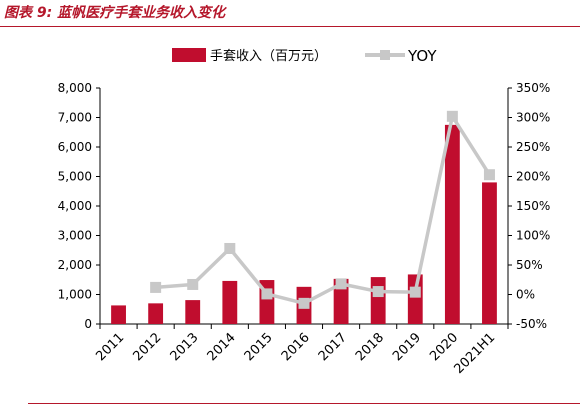 The width and height of the screenshot is (580, 407). Describe the element at coordinates (156, 313) in the screenshot. I see `bar-2012` at that location.